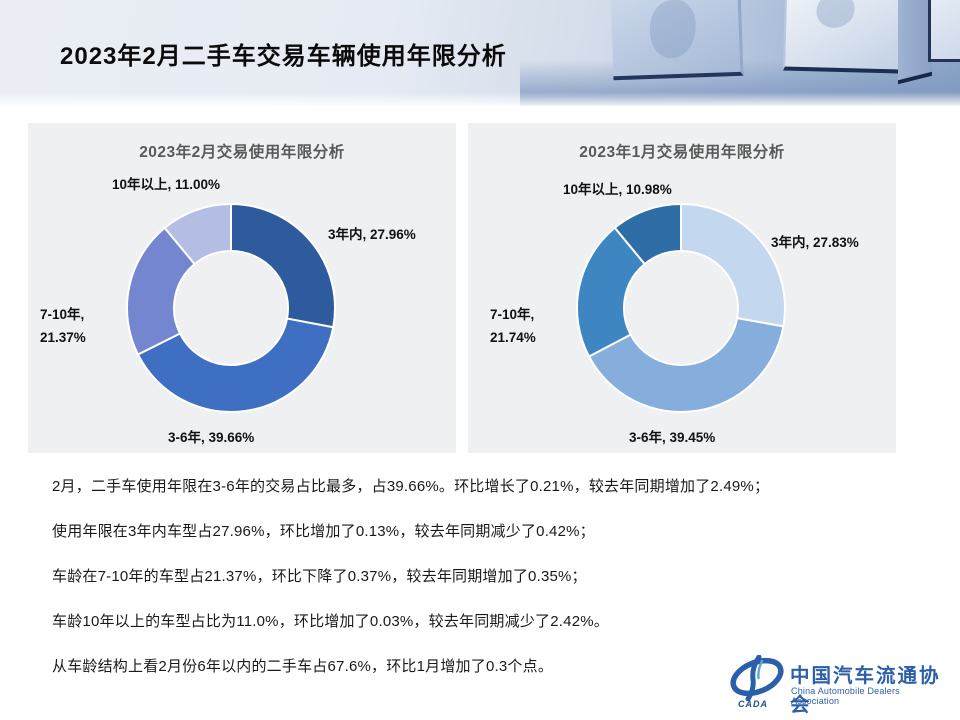 The image size is (960, 720). Describe the element at coordinates (283, 56) in the screenshot. I see `page-title: 2023年2月二手车交易车辆使用年限分析` at that location.